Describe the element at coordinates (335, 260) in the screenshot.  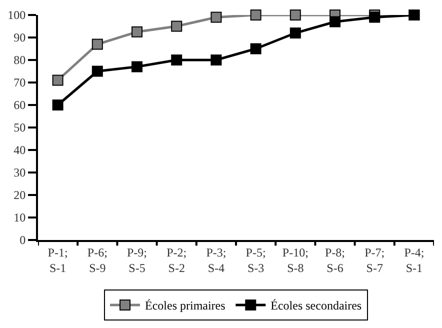
I see `x-tick-label: P-8; S-6` at that location.